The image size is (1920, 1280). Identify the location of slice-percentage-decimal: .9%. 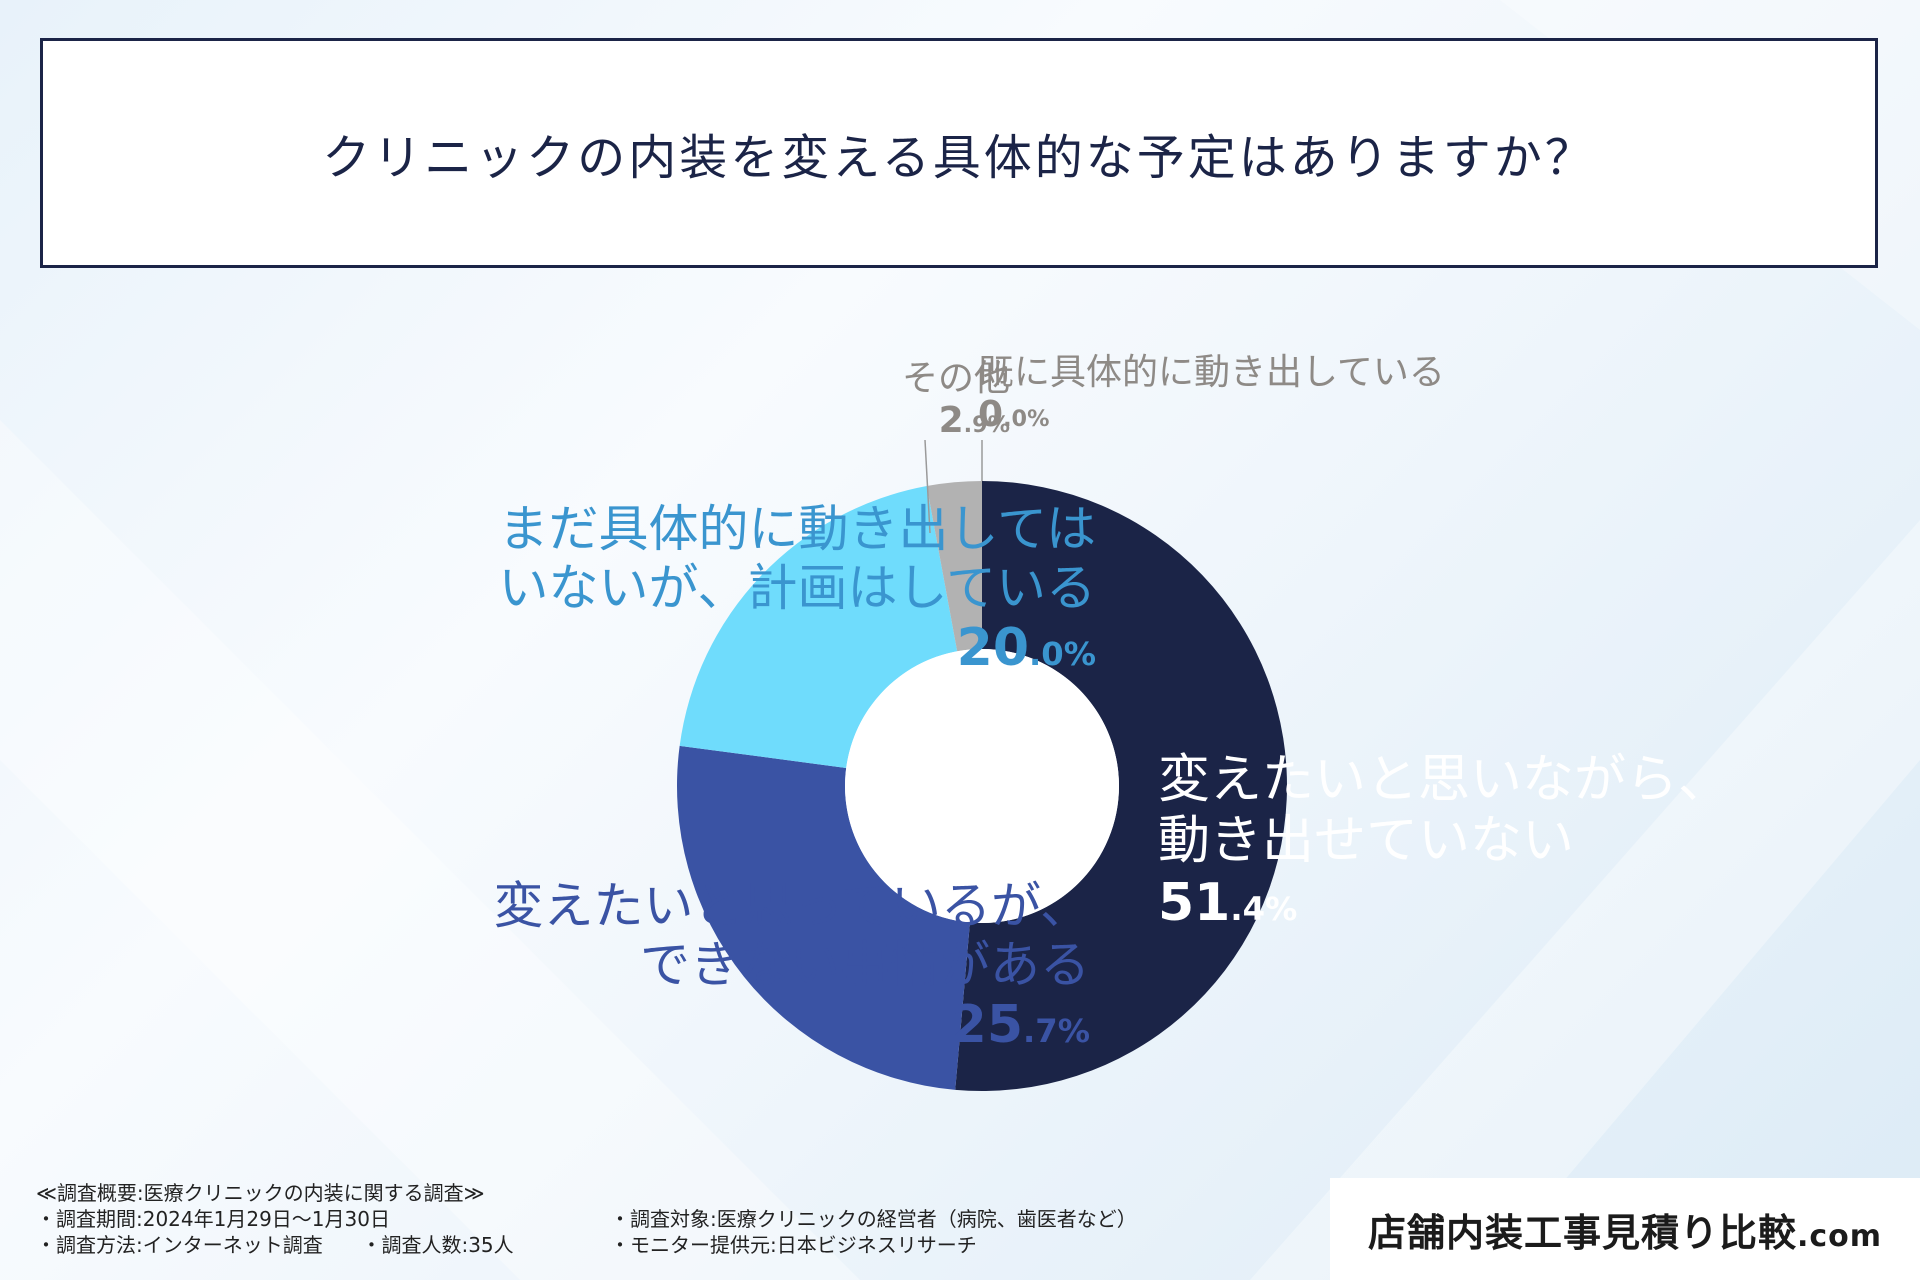
(986, 425).